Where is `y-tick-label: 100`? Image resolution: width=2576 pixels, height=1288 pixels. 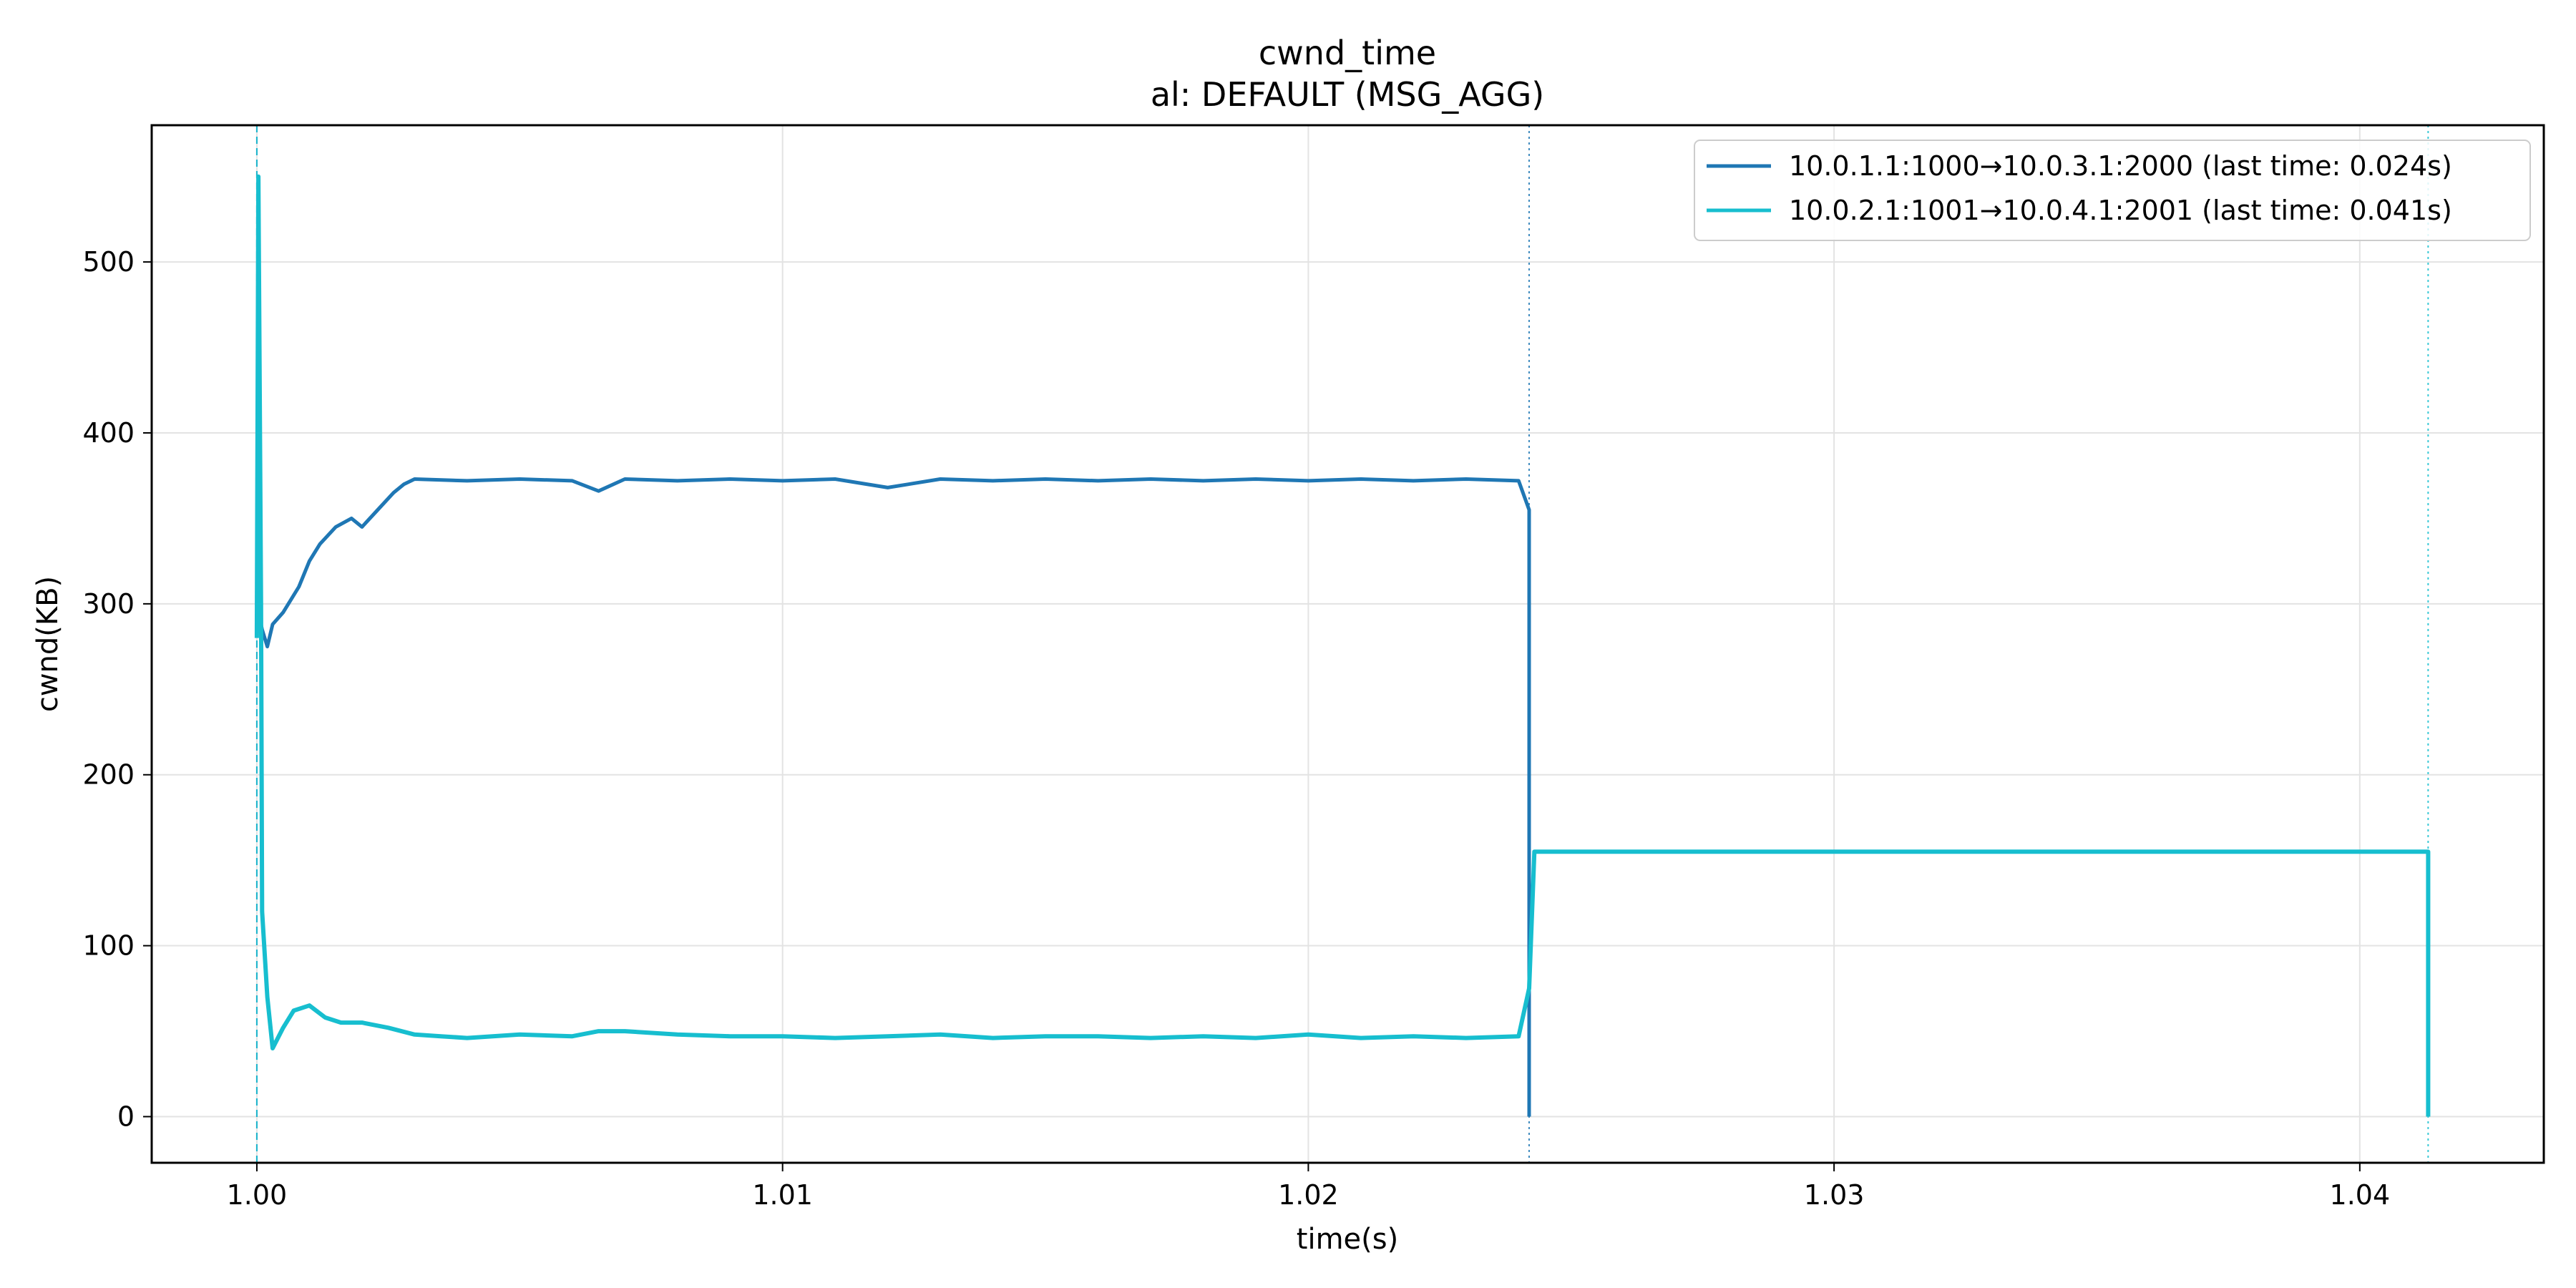
y-tick-label: 100 is located at coordinates (108, 946).